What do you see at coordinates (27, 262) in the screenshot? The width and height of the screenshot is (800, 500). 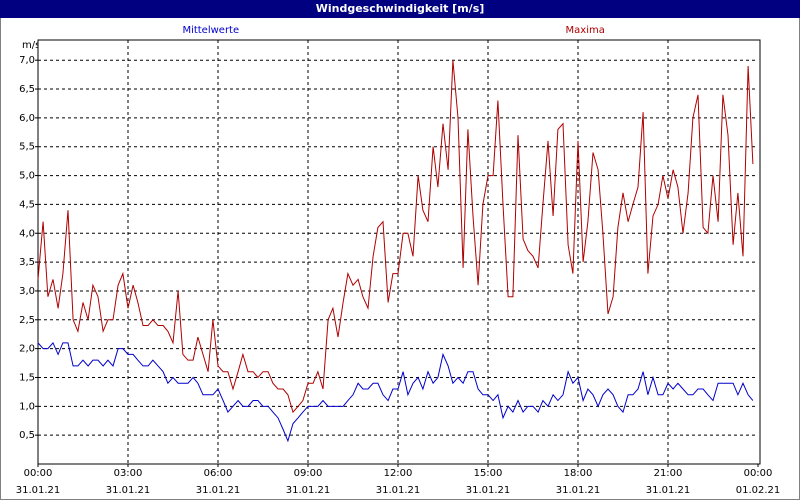 I see `y-tick-label: 3,5` at bounding box center [27, 262].